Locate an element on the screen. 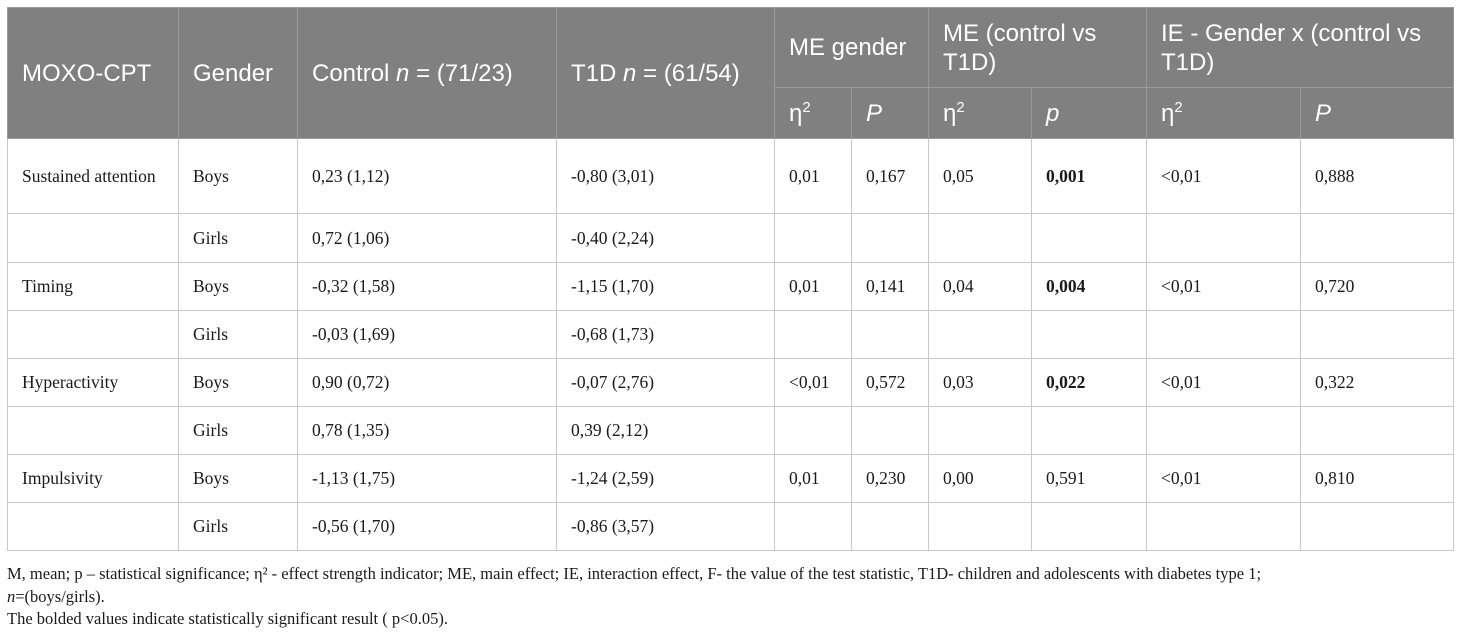 The width and height of the screenshot is (1460, 641). subheader-ie-p: P is located at coordinates (1377, 113).